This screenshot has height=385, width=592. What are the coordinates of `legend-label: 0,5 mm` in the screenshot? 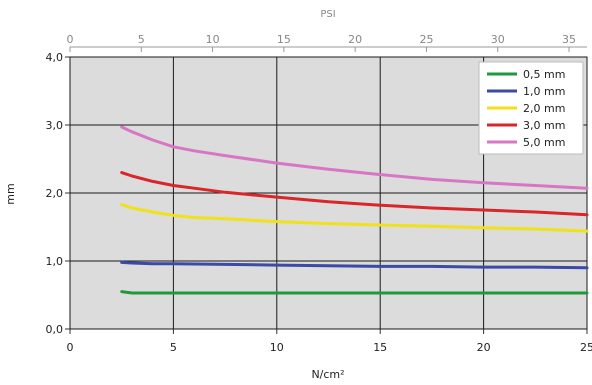 It's located at (544, 74).